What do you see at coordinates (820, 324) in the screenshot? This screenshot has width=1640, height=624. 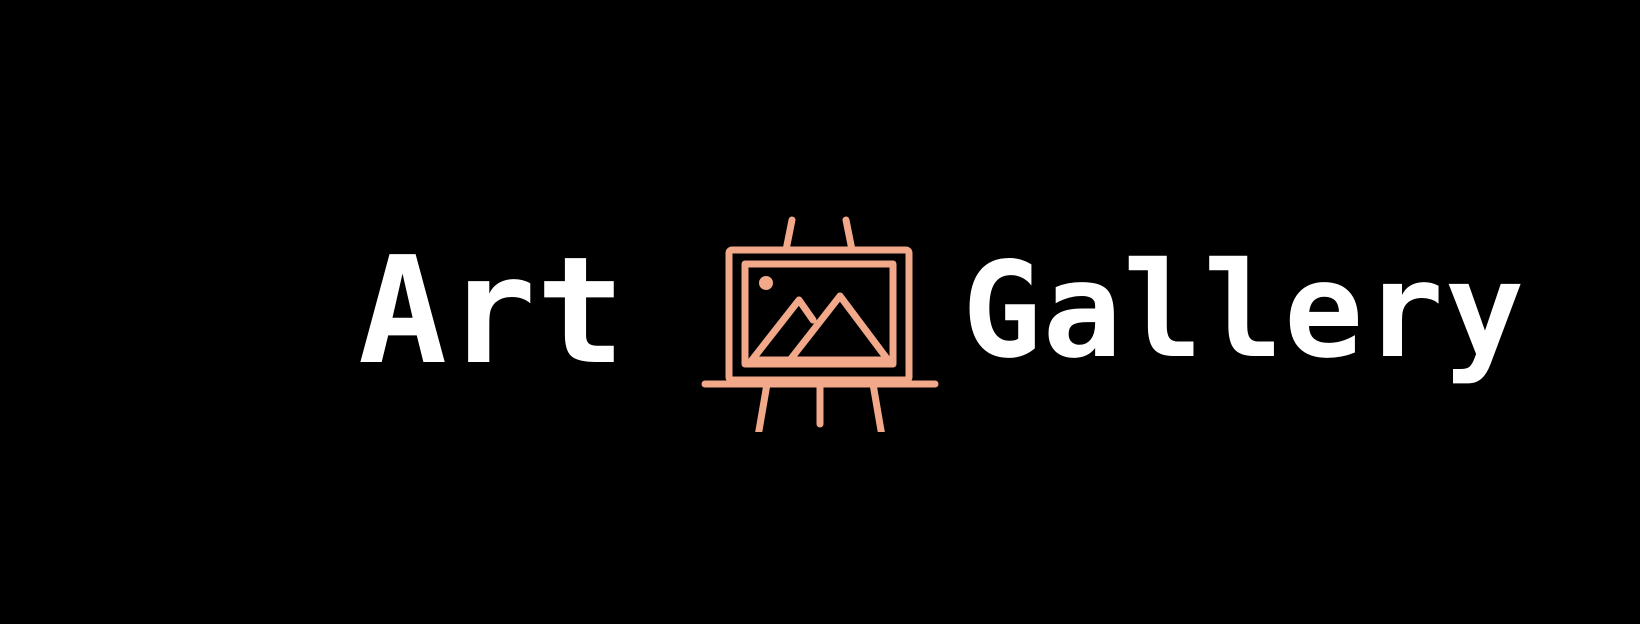 I see `easel-painting-icon` at bounding box center [820, 324].